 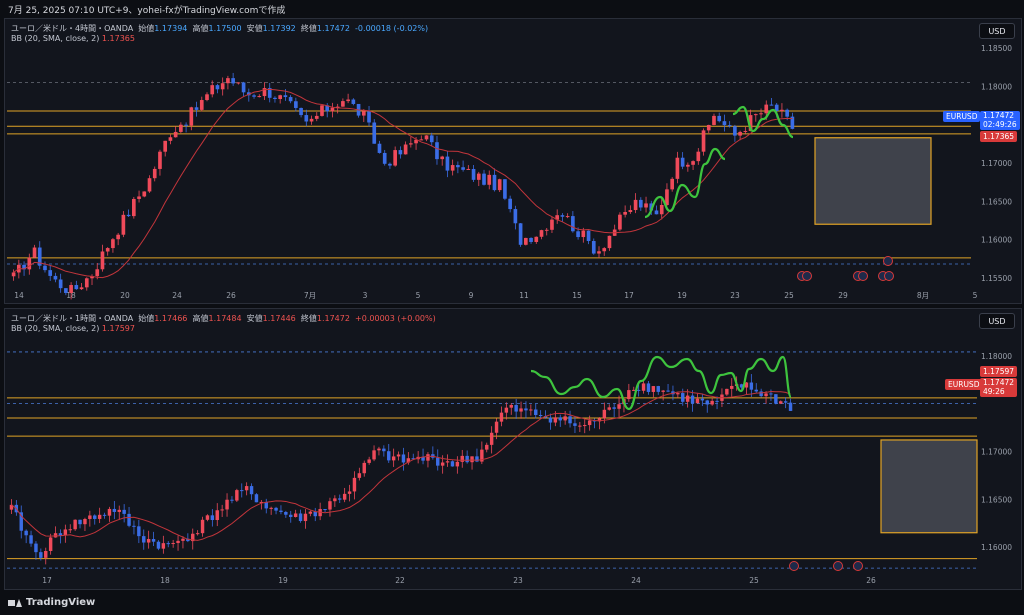 What do you see at coordinates (629, 295) in the screenshot?
I see `x-tick-label: 17` at bounding box center [629, 295].